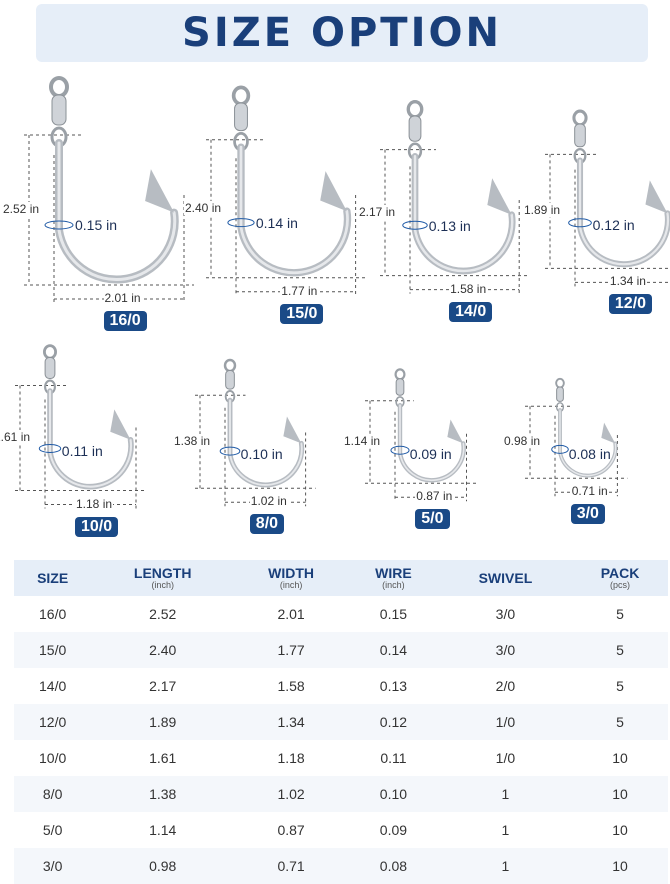 The height and width of the screenshot is (884, 670). I want to click on table-cell: 1.14, so click(163, 830).